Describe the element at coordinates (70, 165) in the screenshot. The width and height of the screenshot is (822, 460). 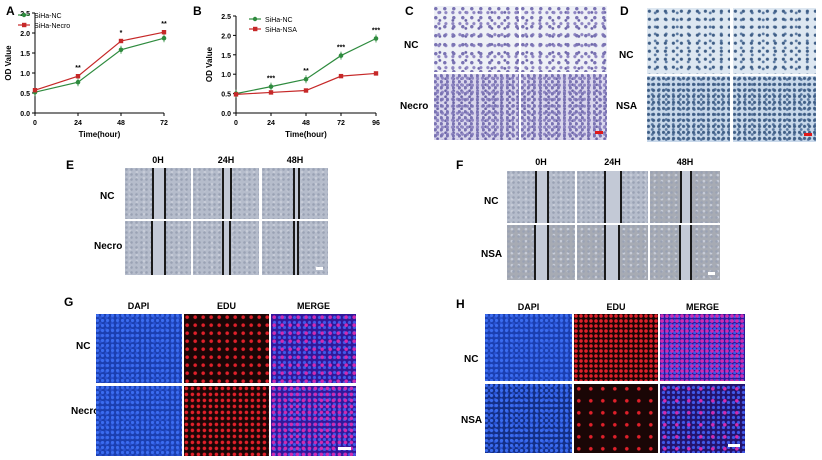
I see `panel-label-e: E` at that location.